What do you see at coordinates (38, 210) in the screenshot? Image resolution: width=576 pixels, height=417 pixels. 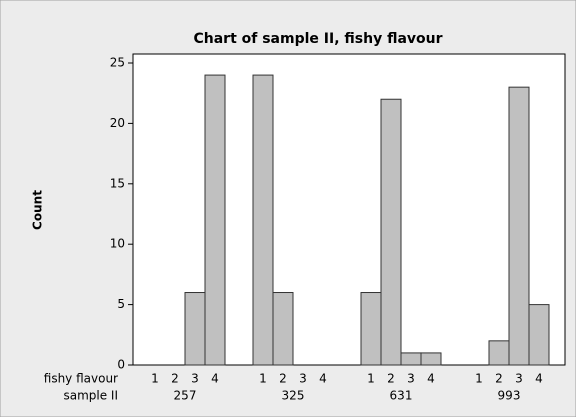 I see `y-axis-label: Count` at bounding box center [38, 210].